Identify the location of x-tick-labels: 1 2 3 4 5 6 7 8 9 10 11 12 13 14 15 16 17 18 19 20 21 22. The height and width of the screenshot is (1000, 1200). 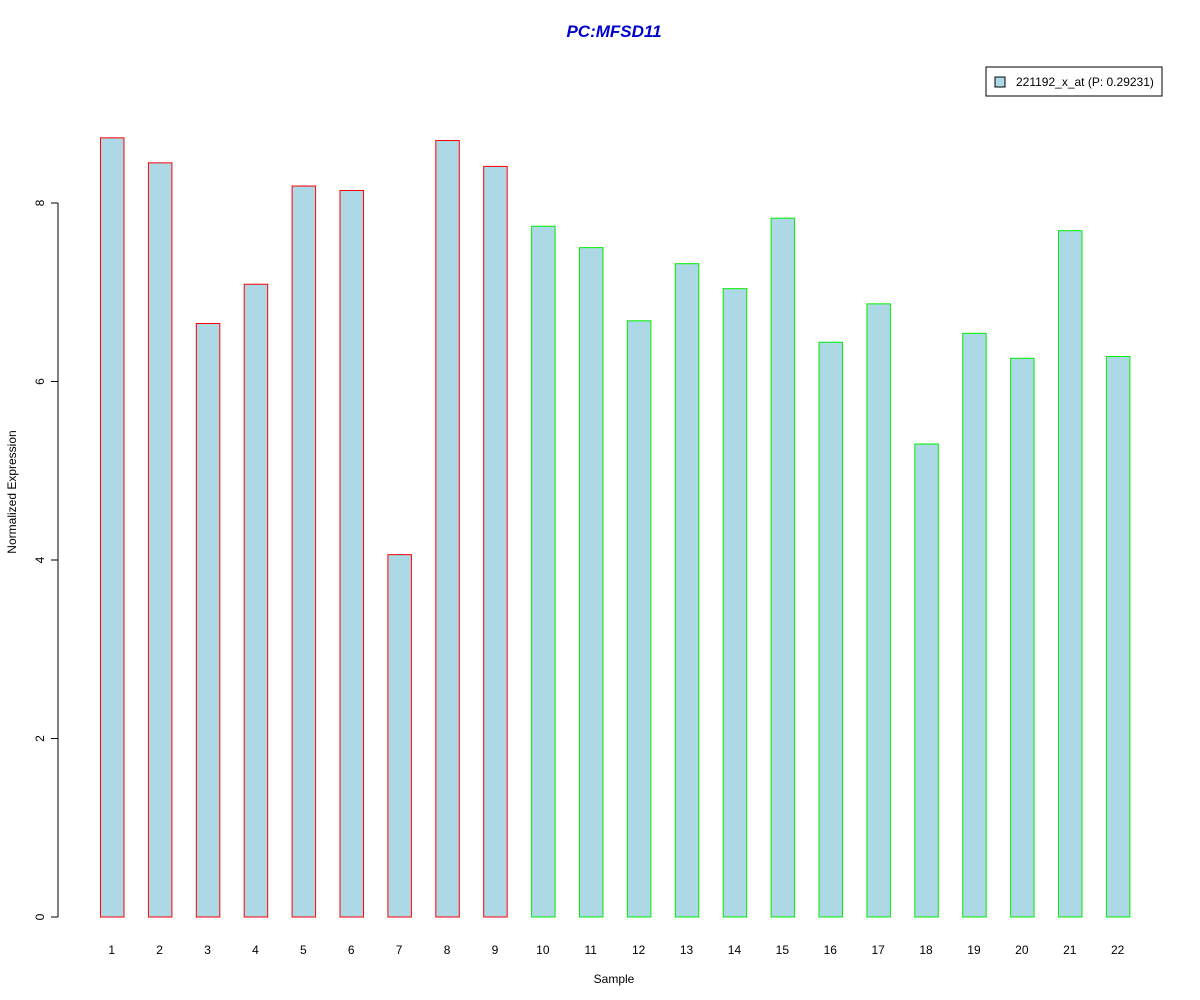
(616, 950).